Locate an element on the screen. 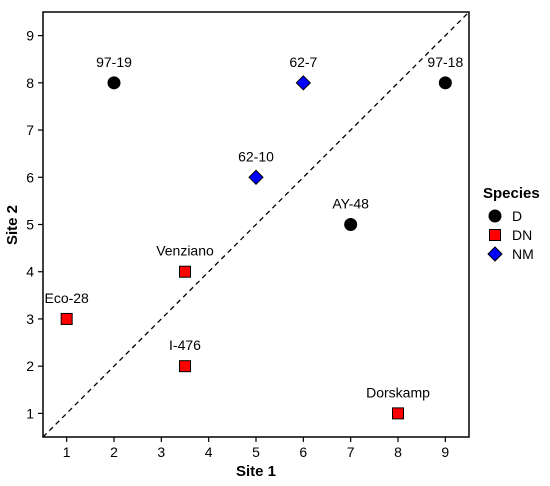  y-axis-title: Site 2 is located at coordinates (12, 225).